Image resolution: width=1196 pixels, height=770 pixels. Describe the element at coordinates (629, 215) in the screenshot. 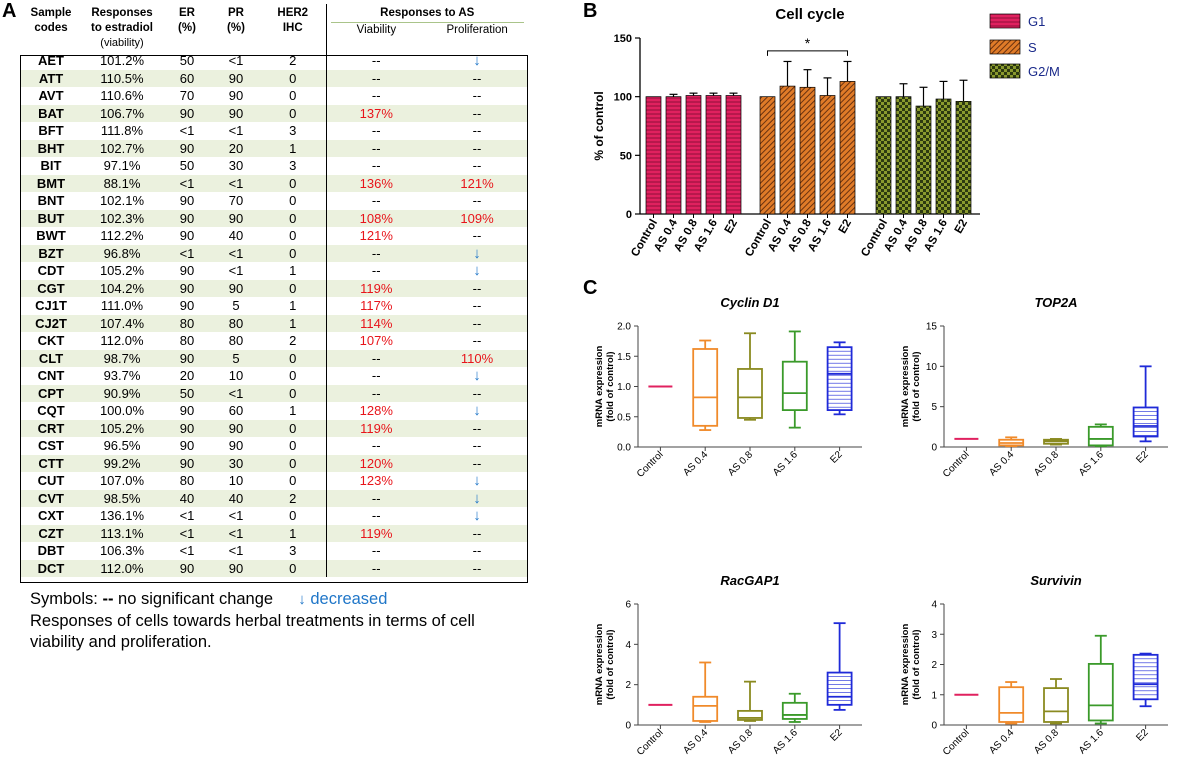

I see `y-tick-label: 0` at that location.